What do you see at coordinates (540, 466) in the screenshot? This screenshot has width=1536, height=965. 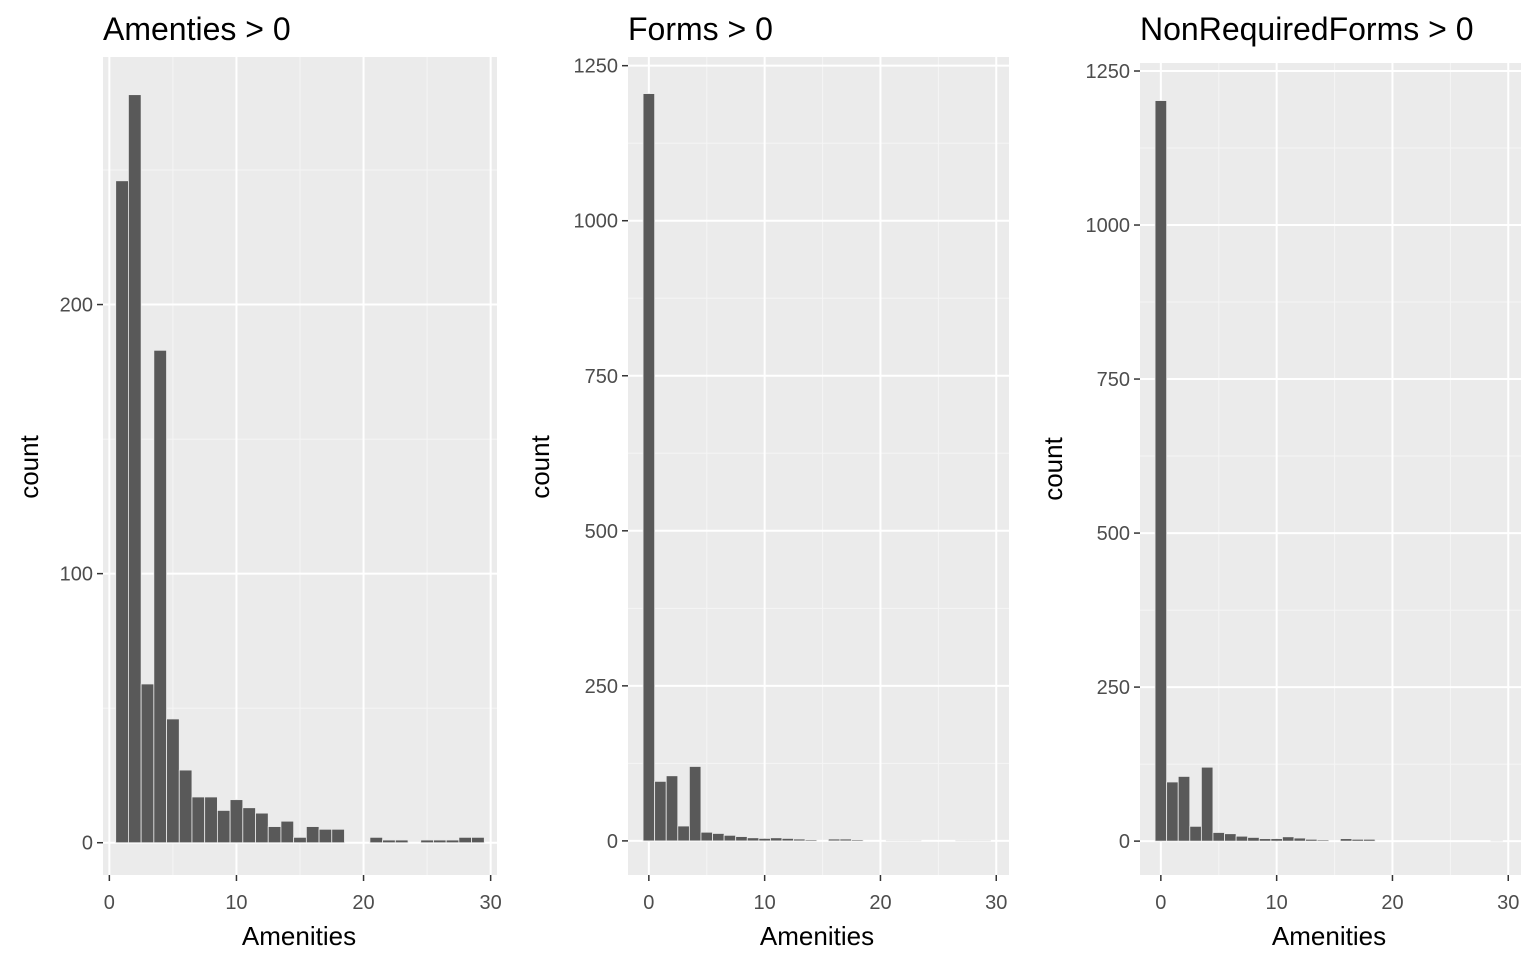 I see `y-axis-title: count` at bounding box center [540, 466].